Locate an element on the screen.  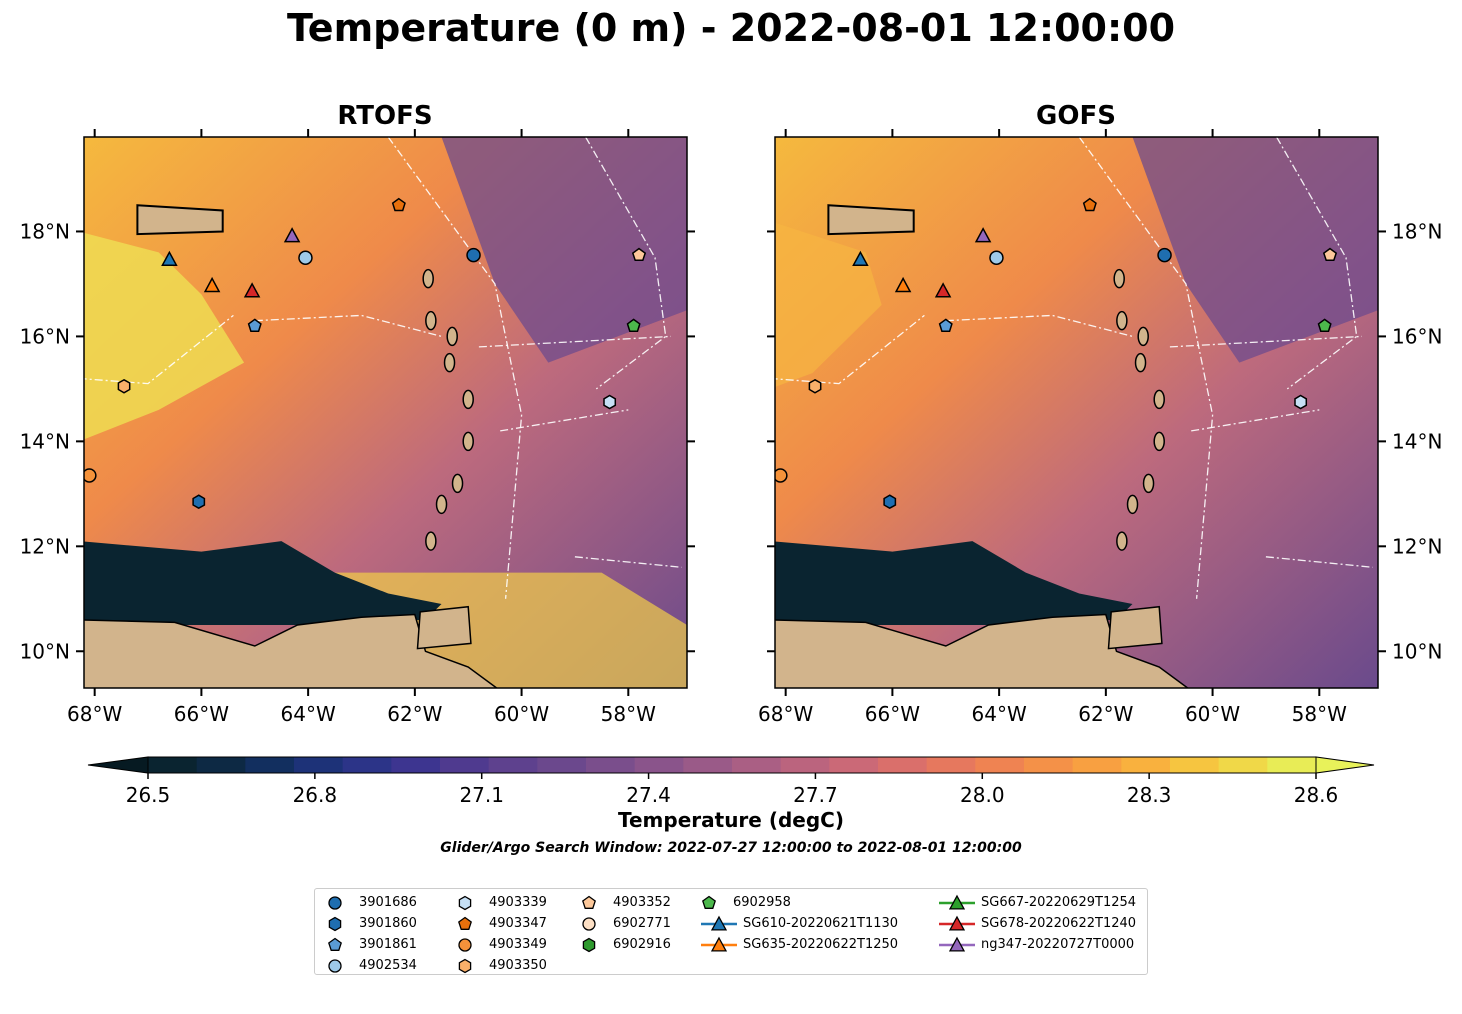
colorbar-tick-label: 27.1 is located at coordinates (481, 795).